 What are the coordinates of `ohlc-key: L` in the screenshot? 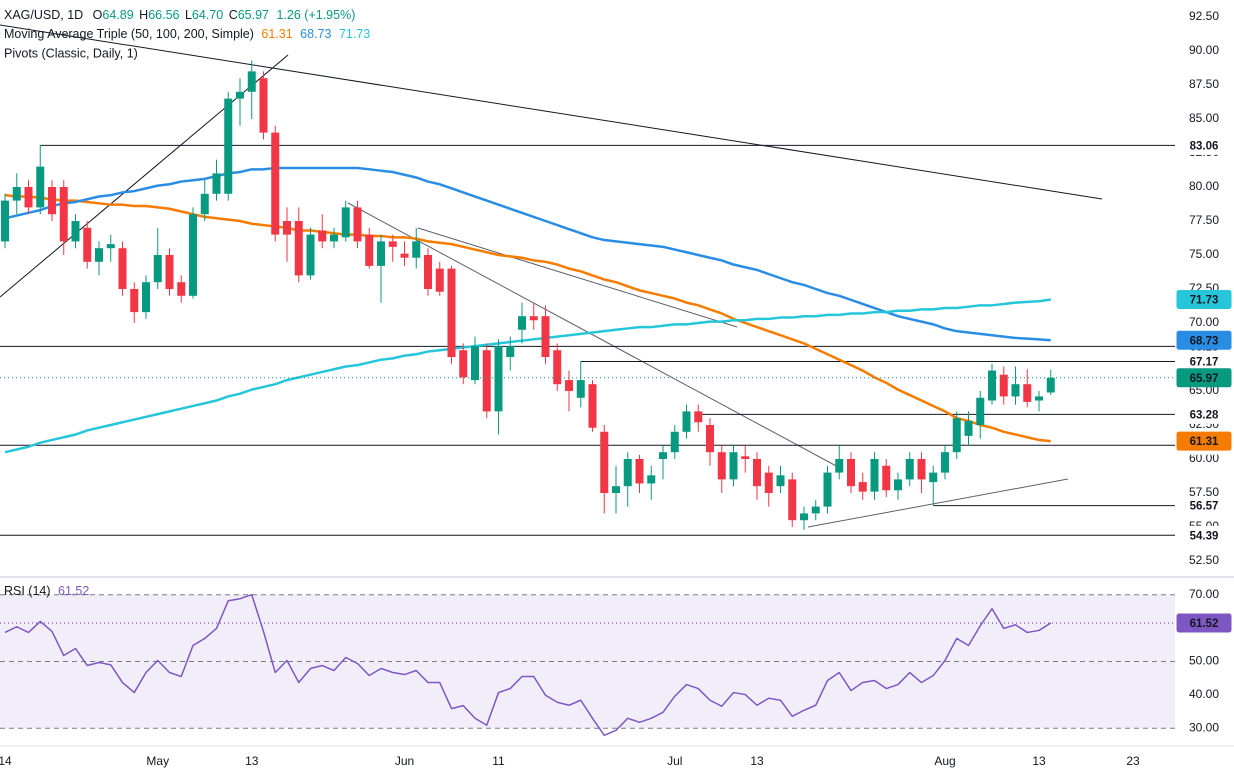 It's located at (188, 15).